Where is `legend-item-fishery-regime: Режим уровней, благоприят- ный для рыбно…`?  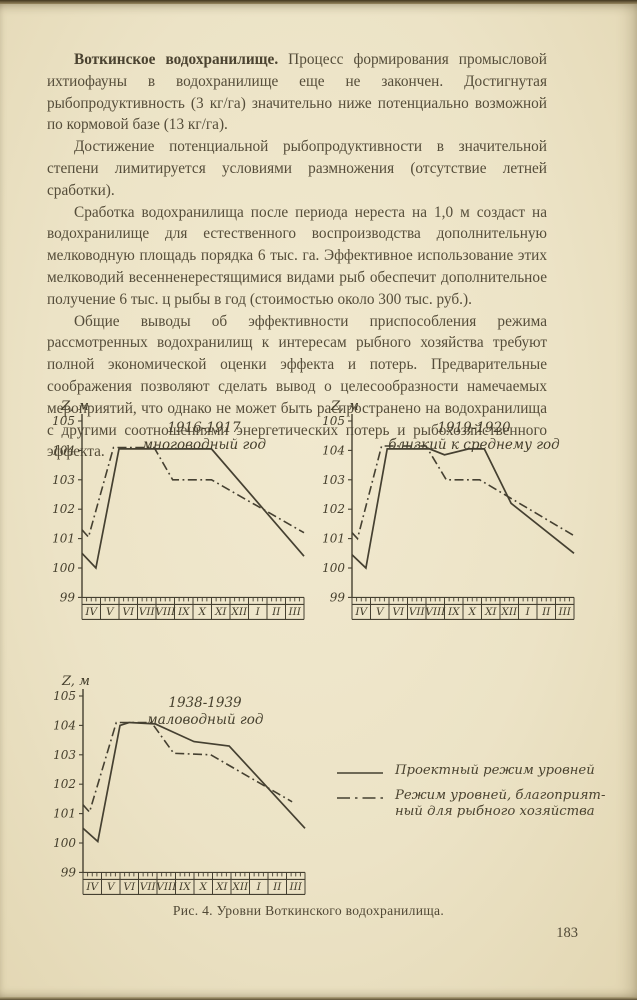
legend-item-fishery-regime: Режим уровней, благоприят- ный для рыбно… is located at coordinates (476, 804).